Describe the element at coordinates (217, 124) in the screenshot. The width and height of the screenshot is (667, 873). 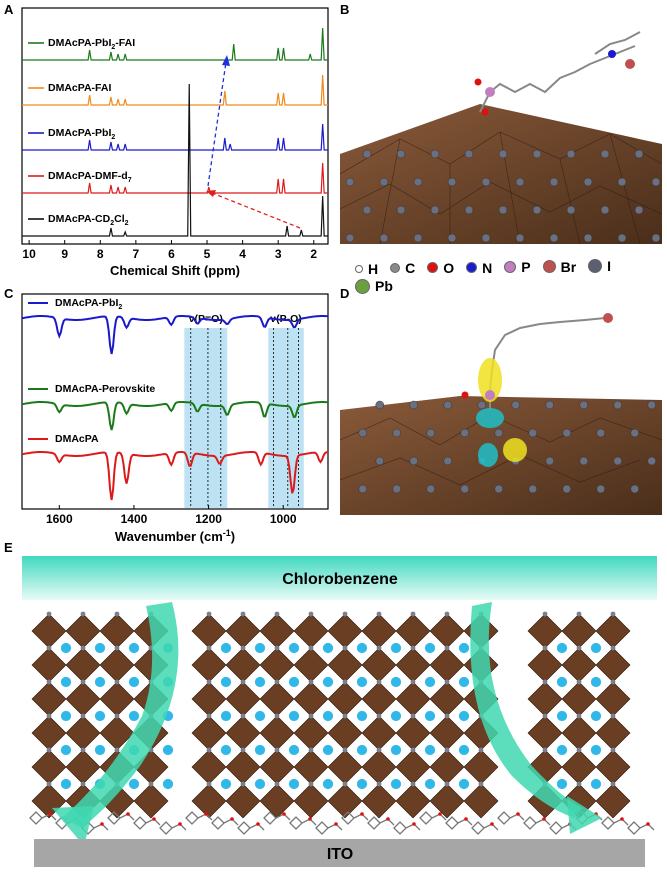
I see `nmr-arrow-blue` at that location.